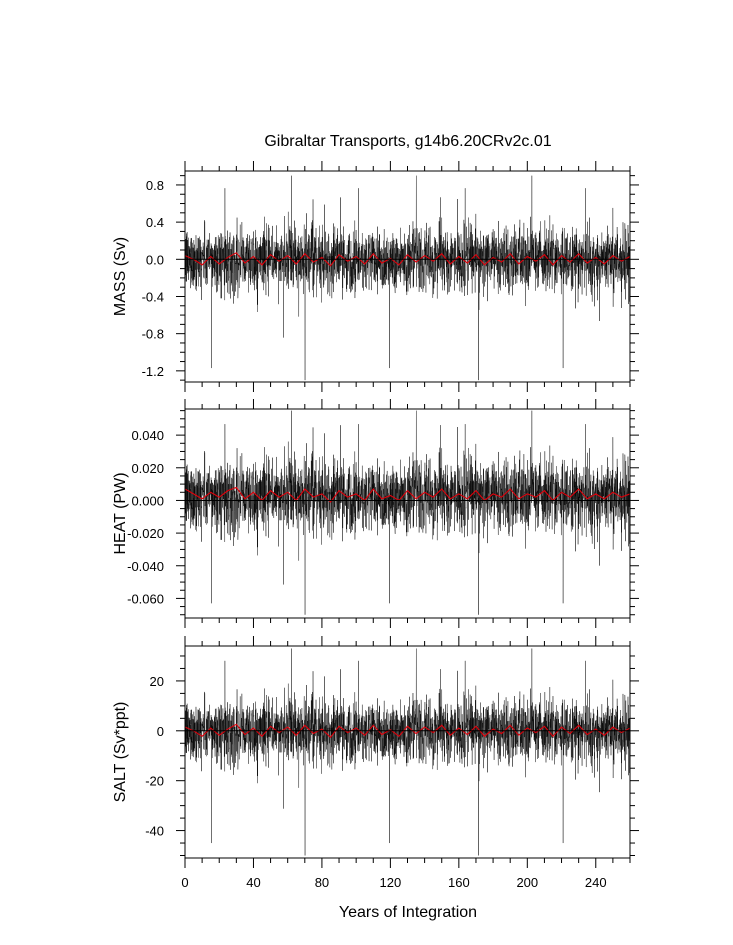 The image size is (733, 945). I want to click on y-tick-label: 0, so click(160, 731).